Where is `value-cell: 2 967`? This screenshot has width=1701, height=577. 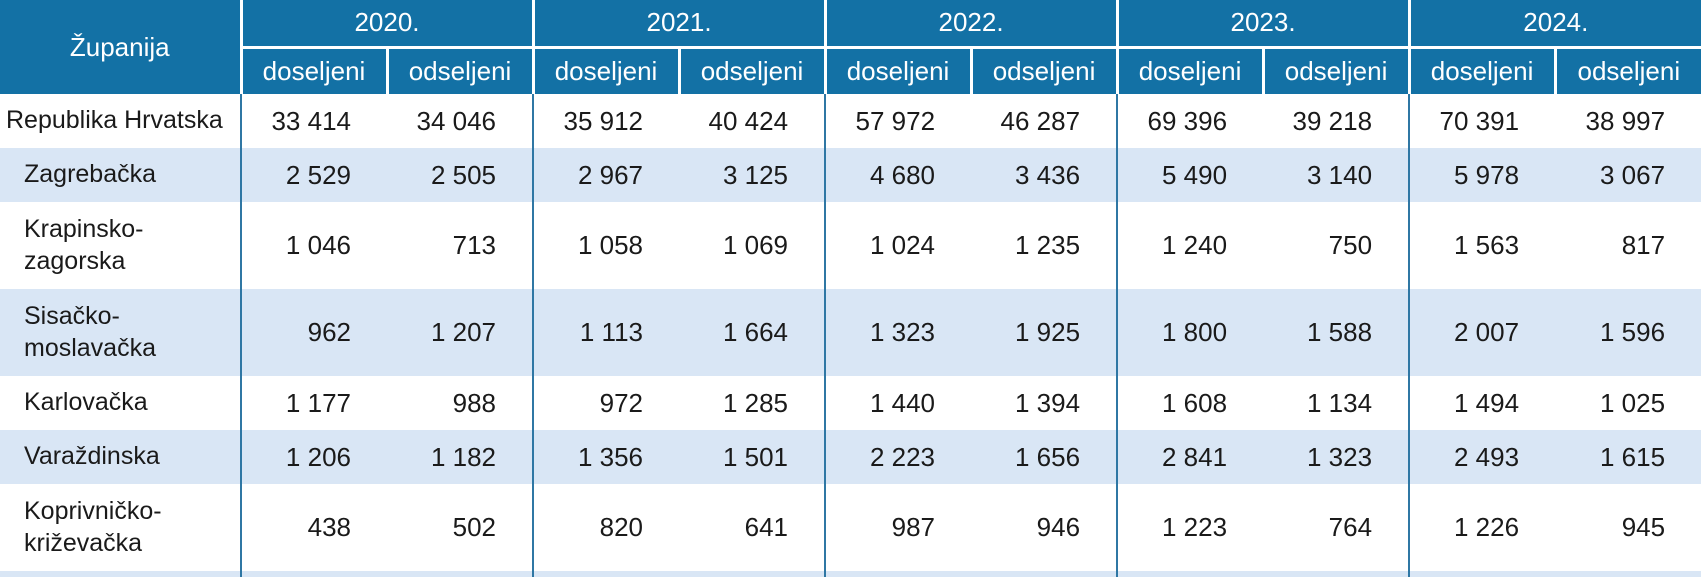 value-cell: 2 967 is located at coordinates (606, 175).